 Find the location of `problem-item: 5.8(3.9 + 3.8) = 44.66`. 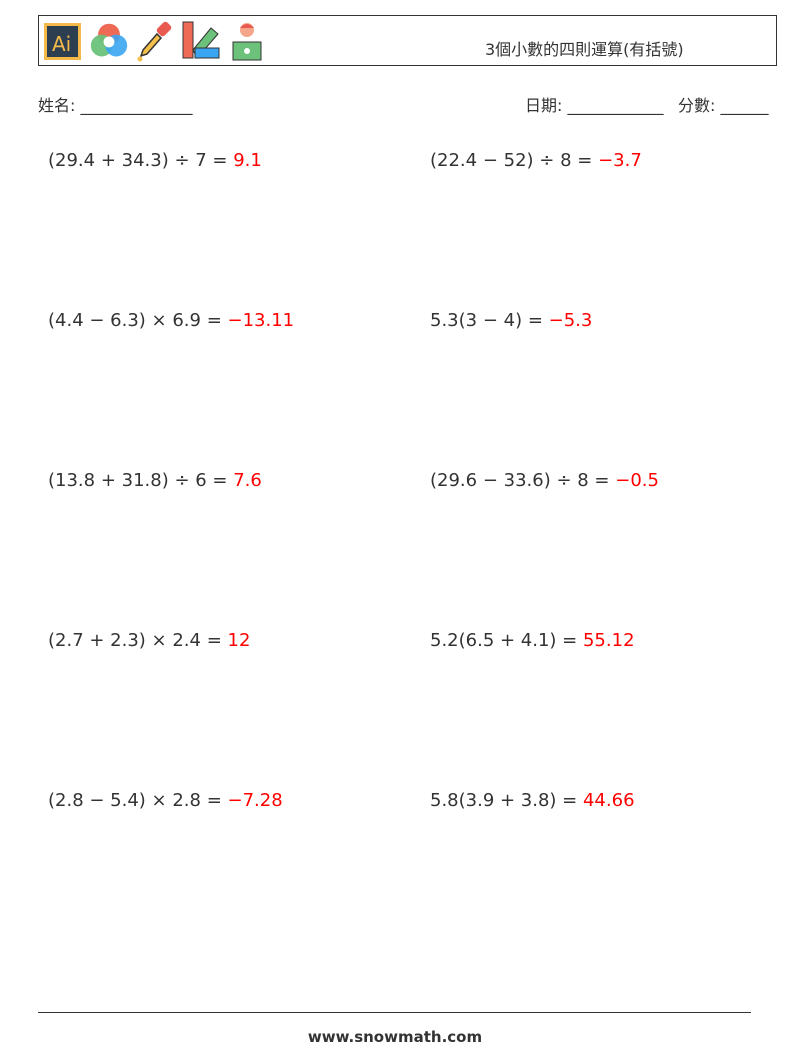

problem-item: 5.8(3.9 + 3.8) = 44.66 is located at coordinates (532, 800).